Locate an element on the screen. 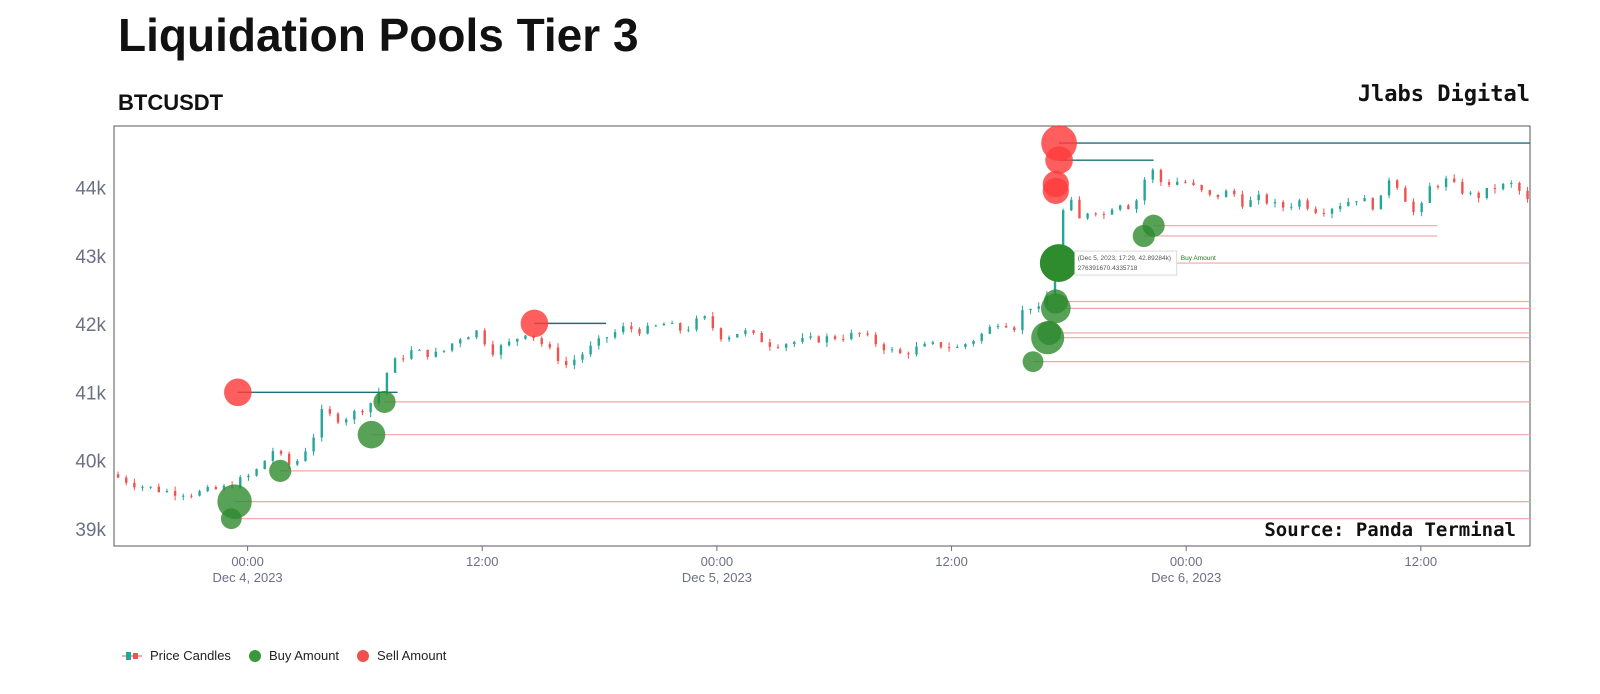 Image resolution: width=1600 pixels, height=694 pixels. tooltip-value: 276391670.4335718 is located at coordinates (1108, 268).